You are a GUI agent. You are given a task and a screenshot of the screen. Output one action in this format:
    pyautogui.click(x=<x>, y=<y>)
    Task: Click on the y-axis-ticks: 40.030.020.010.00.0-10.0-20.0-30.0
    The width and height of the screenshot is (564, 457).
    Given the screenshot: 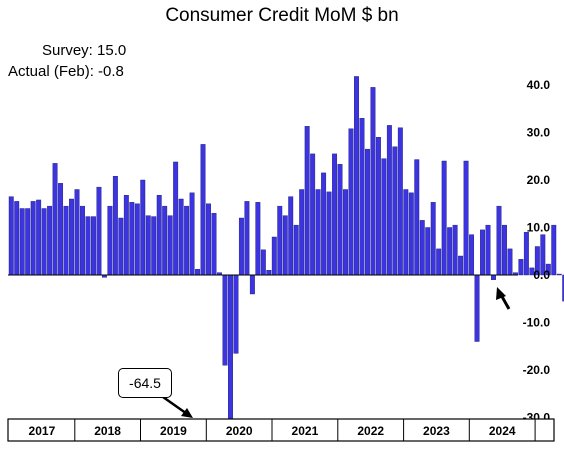 What is the action you would take?
    pyautogui.click(x=537, y=251)
    